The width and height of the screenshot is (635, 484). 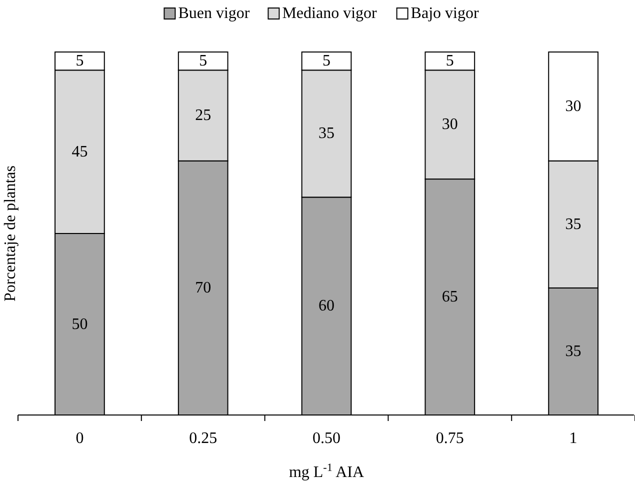 I want to click on x-tick-label: 1, so click(x=573, y=438).